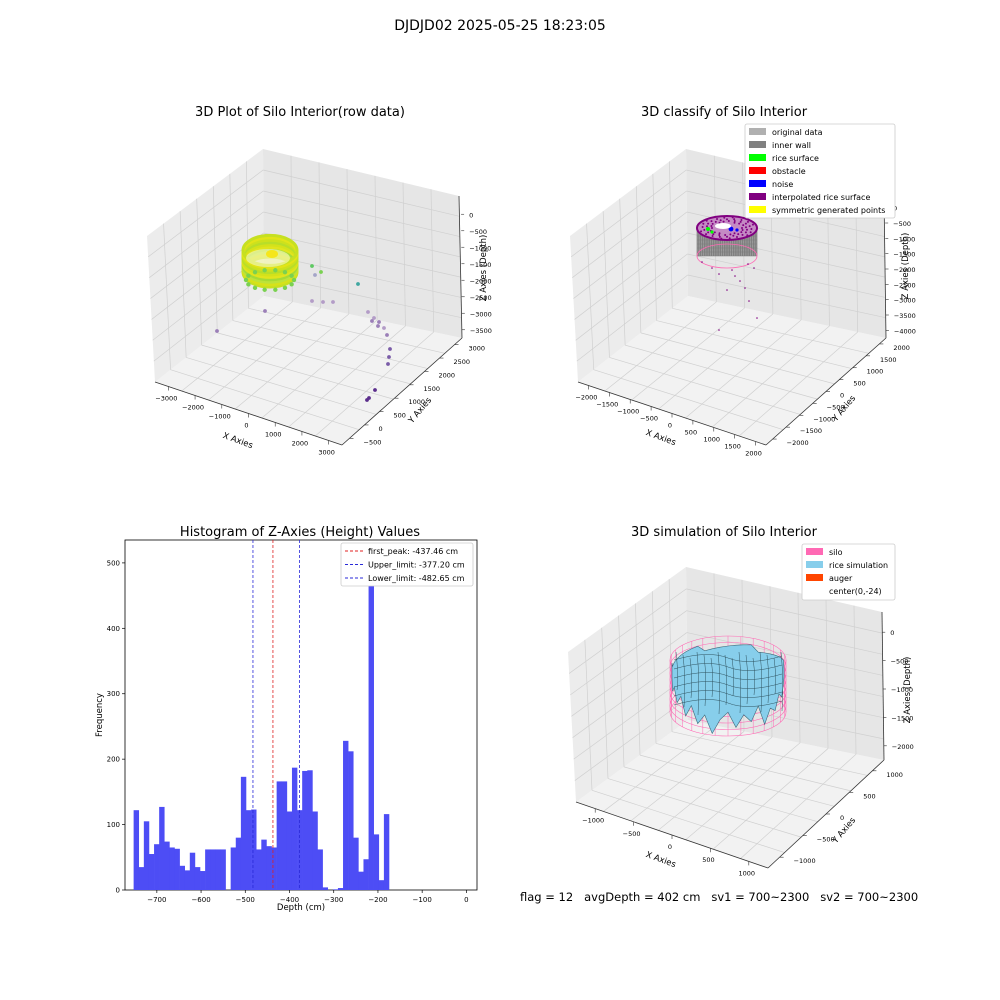  Describe the element at coordinates (476, 273) in the screenshot. I see `plot1-z-ticks: 0 −500 −1000 −1500 −2000 −2500 −3000 −3500` at that location.